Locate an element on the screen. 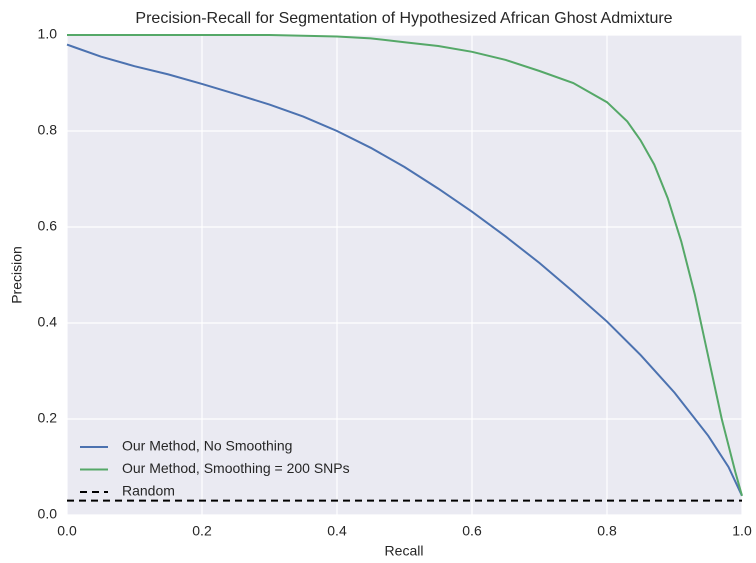 The width and height of the screenshot is (756, 563). x-tick-label: 0.6 is located at coordinates (472, 531).